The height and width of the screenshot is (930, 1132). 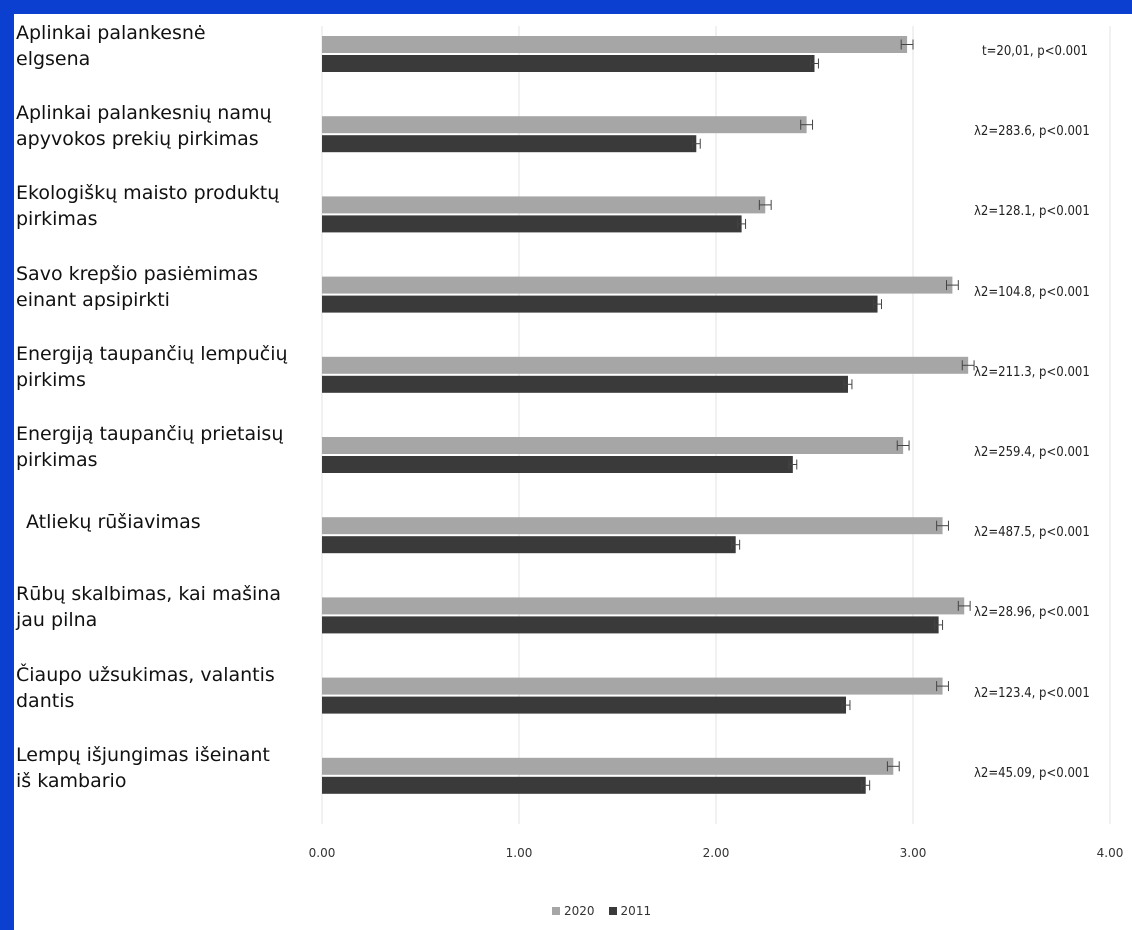 I want to click on category-label-line: einant apsipirkti, so click(x=93, y=299).